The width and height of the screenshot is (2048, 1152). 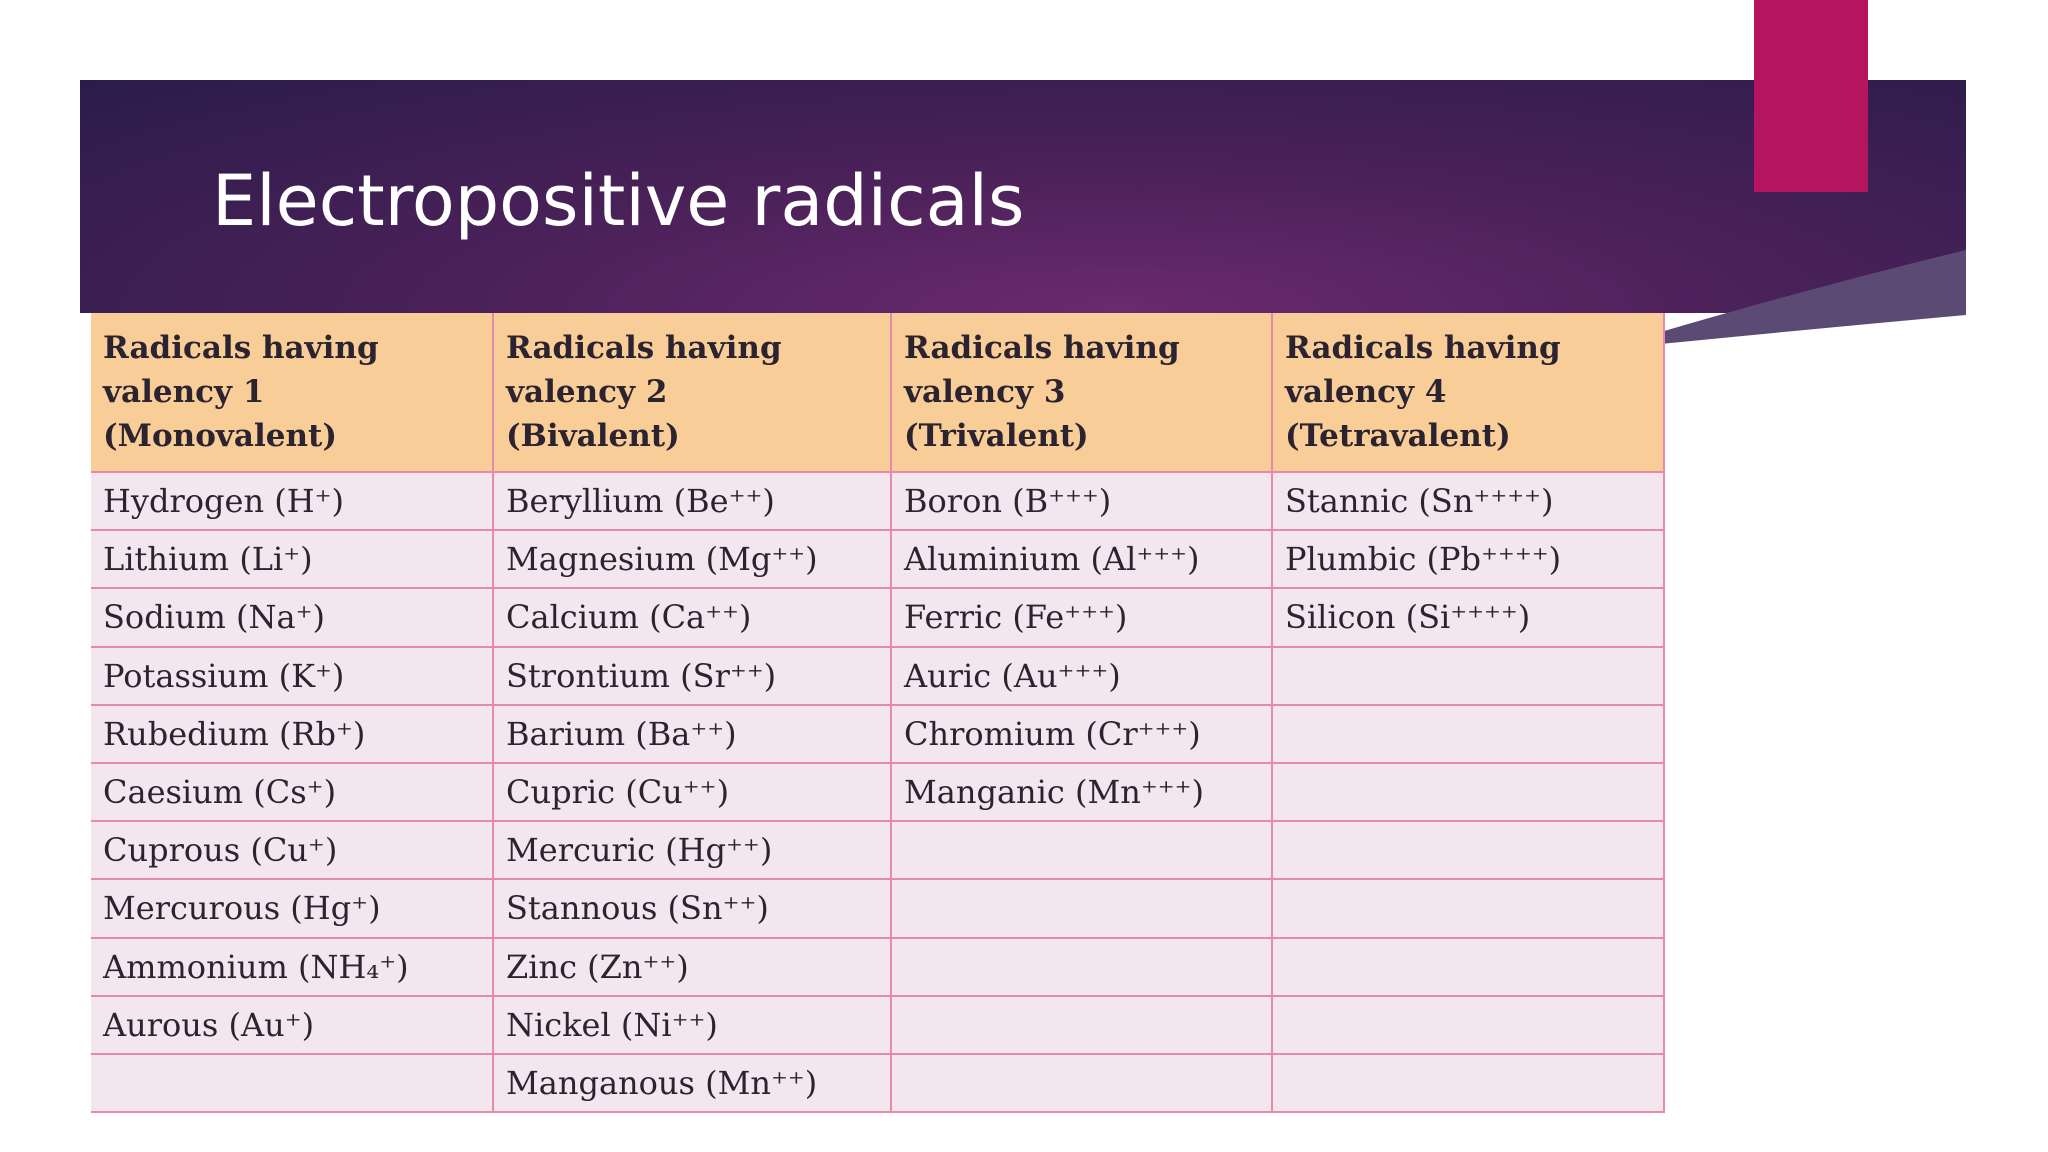 What do you see at coordinates (292, 676) in the screenshot?
I see `table-cell: Potassium (K⁺)` at bounding box center [292, 676].